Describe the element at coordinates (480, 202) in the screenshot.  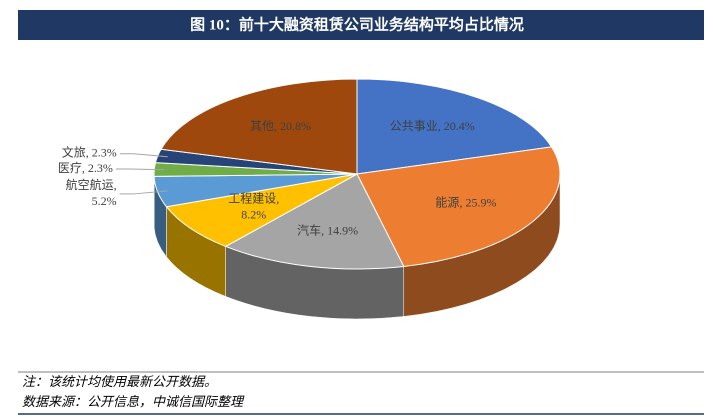
I see `value-label: 25.9%` at that location.